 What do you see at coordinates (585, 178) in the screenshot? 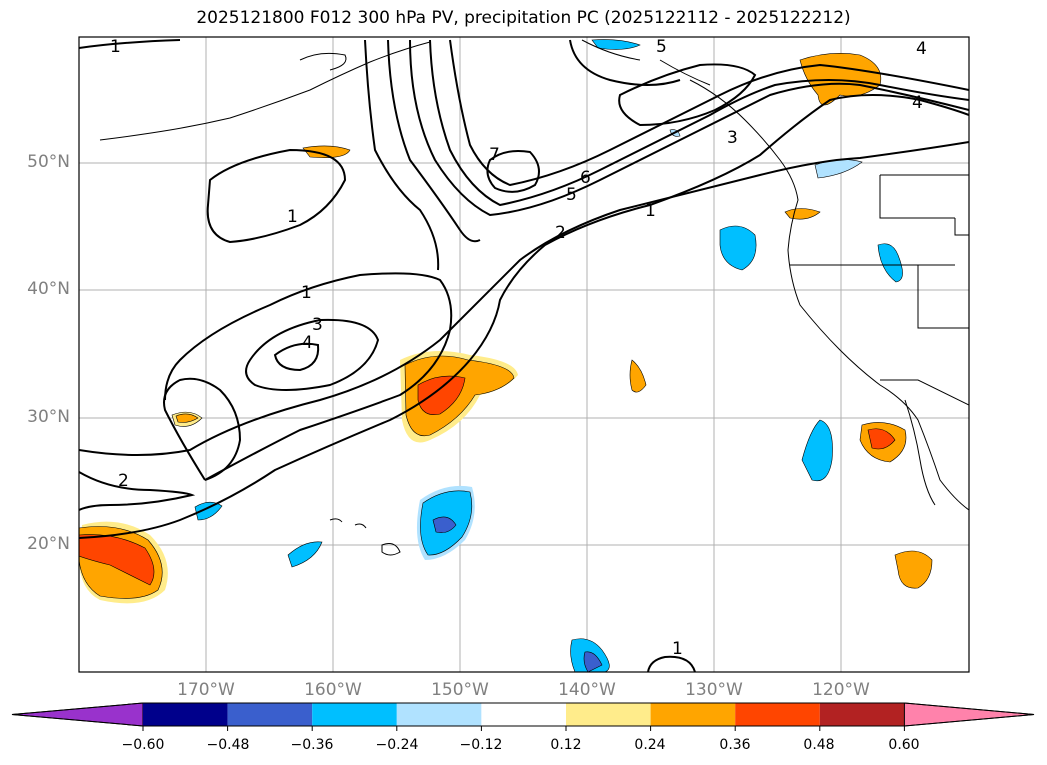
I see `contour-label: 6` at bounding box center [585, 178].